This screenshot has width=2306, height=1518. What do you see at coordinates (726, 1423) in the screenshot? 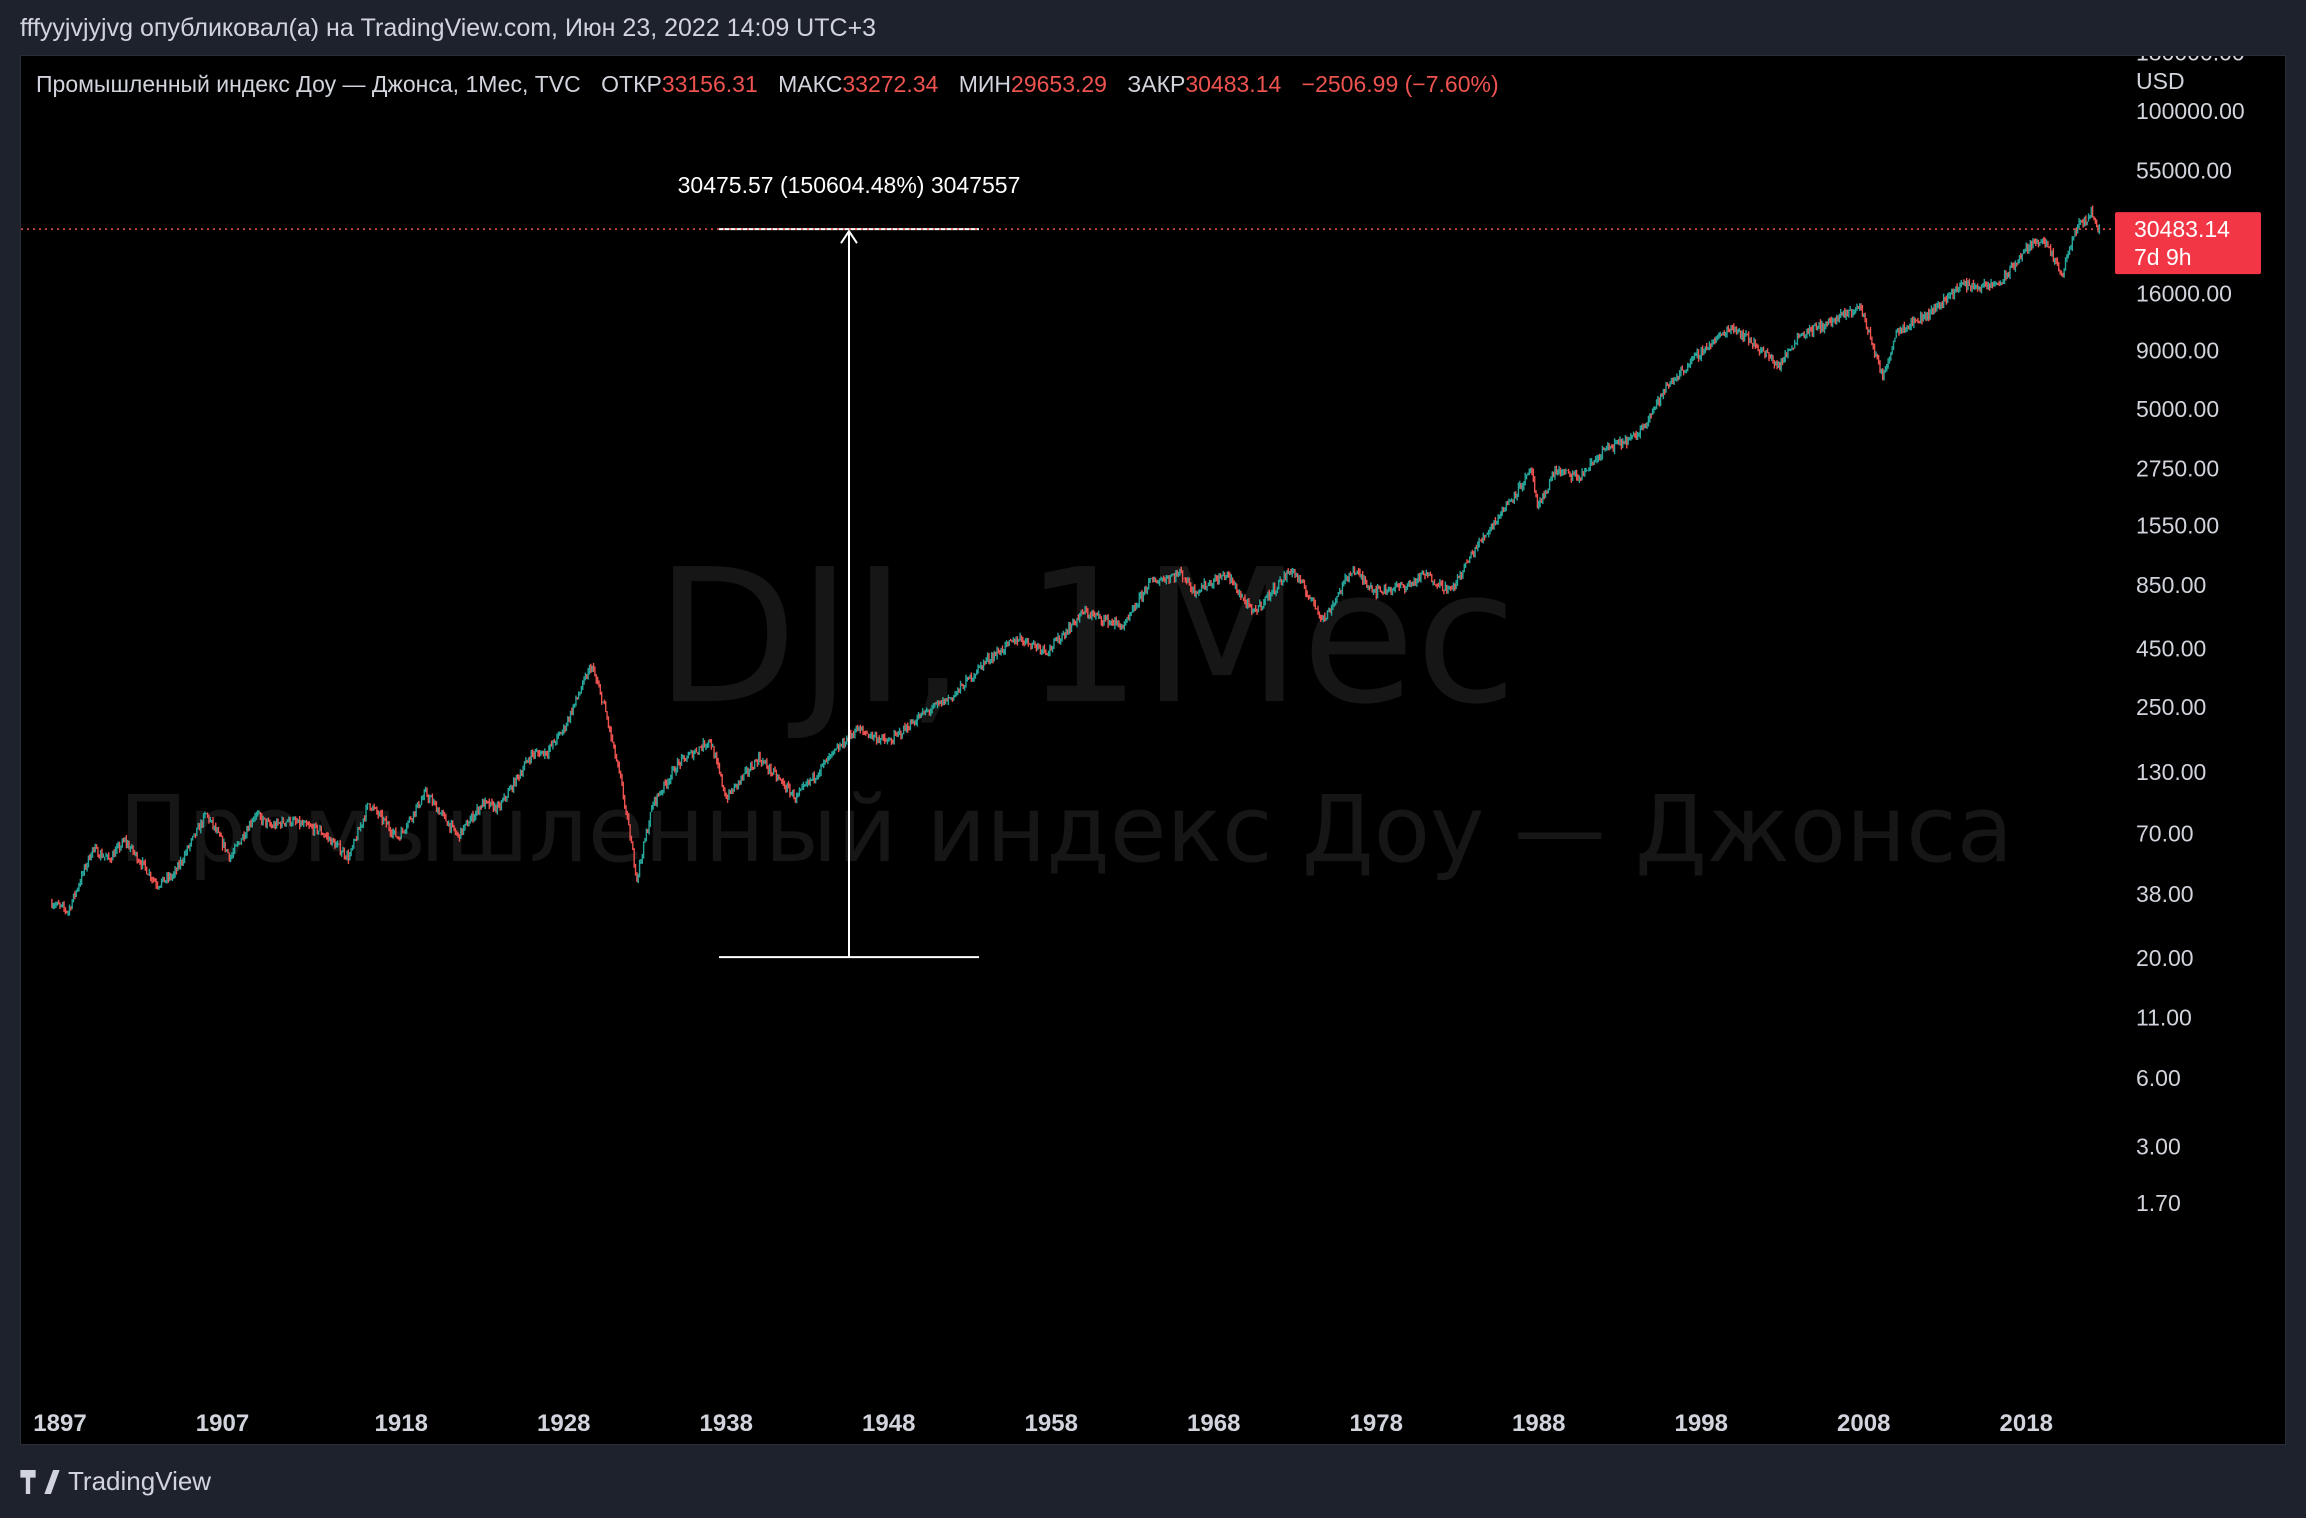
I see `x-tick-label: 1938` at bounding box center [726, 1423].